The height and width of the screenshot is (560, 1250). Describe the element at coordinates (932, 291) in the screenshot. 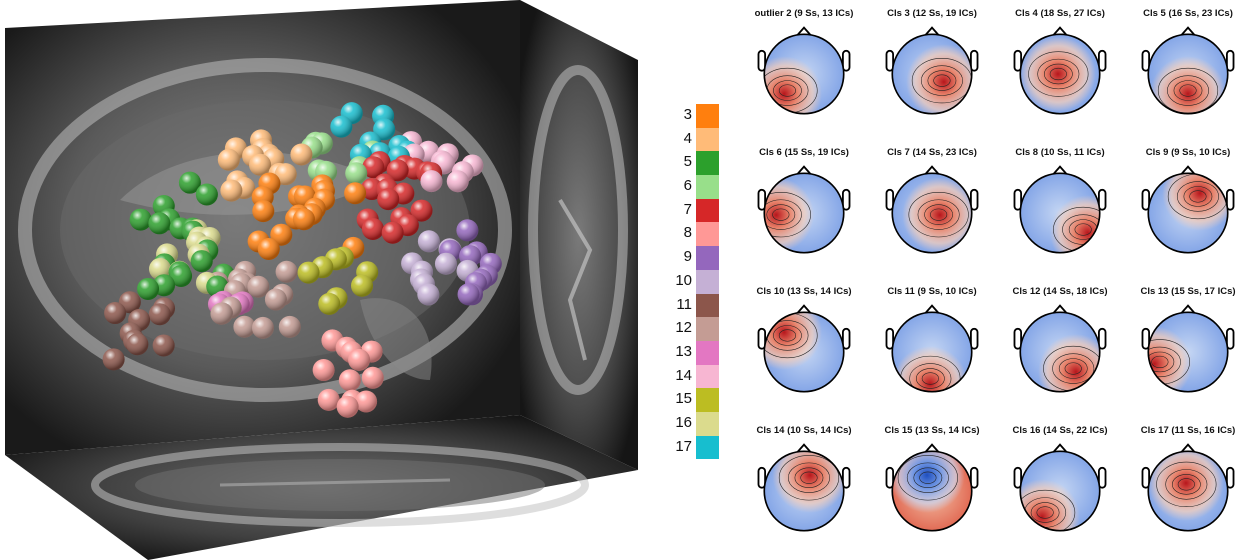

I see `scalp-map-title: Cls 11 (9 Ss, 10 ICs)` at that location.